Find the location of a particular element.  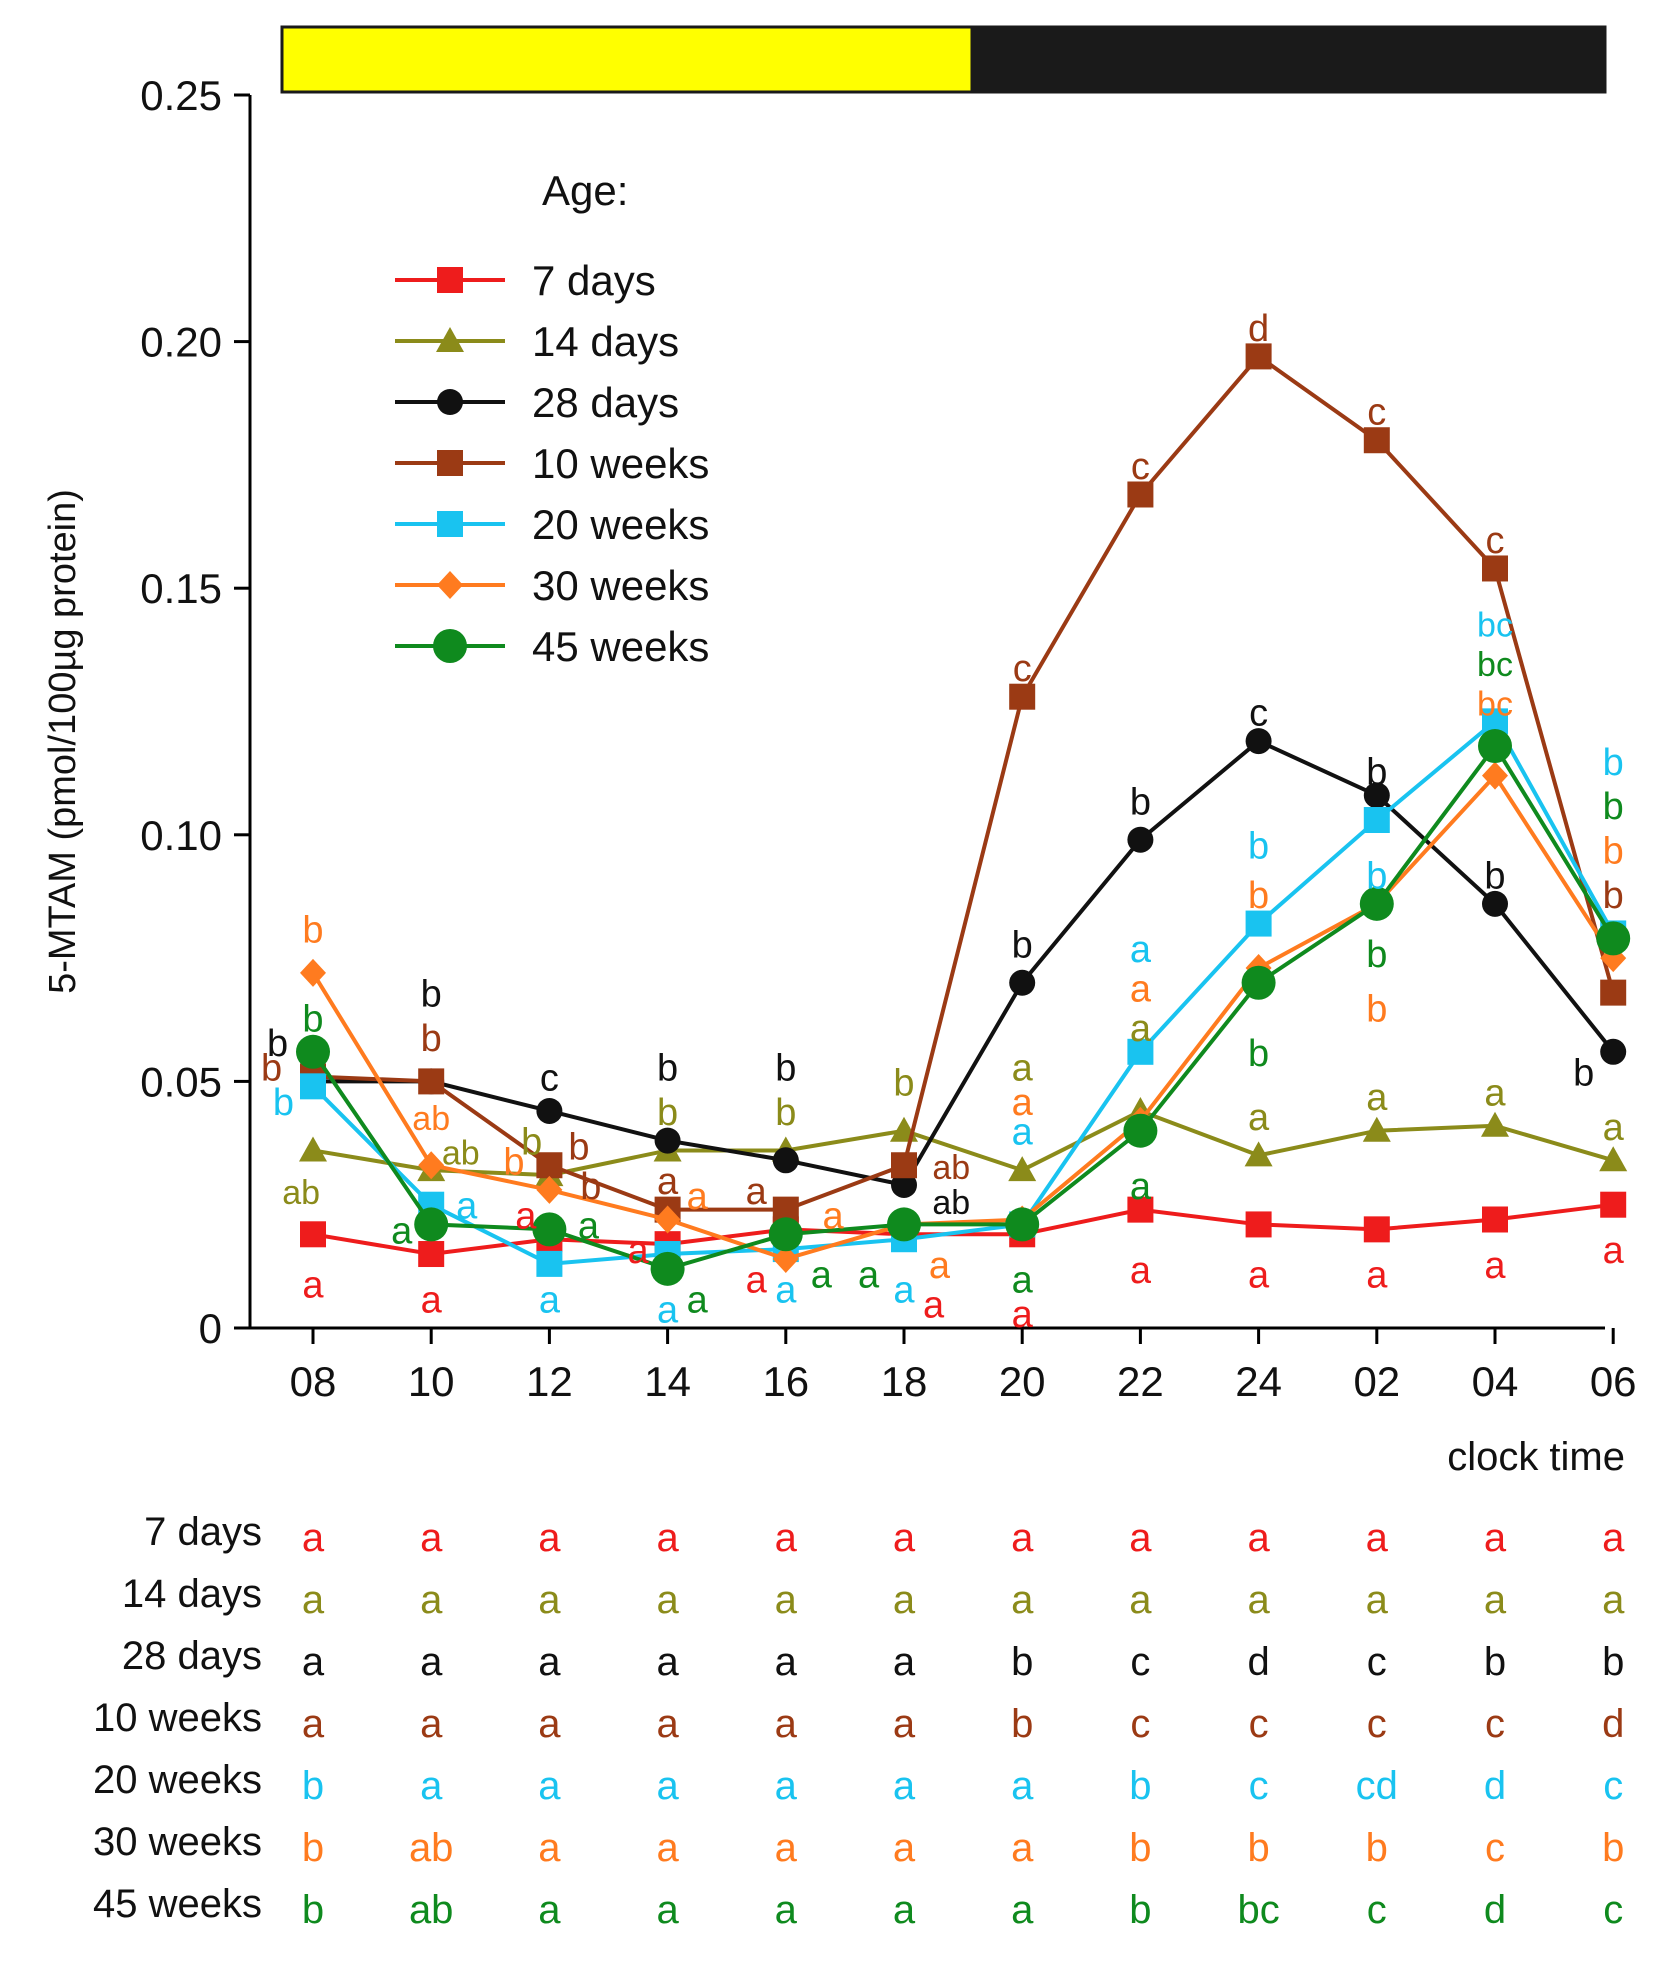

legend-label: 20 weeks is located at coordinates (620, 524).